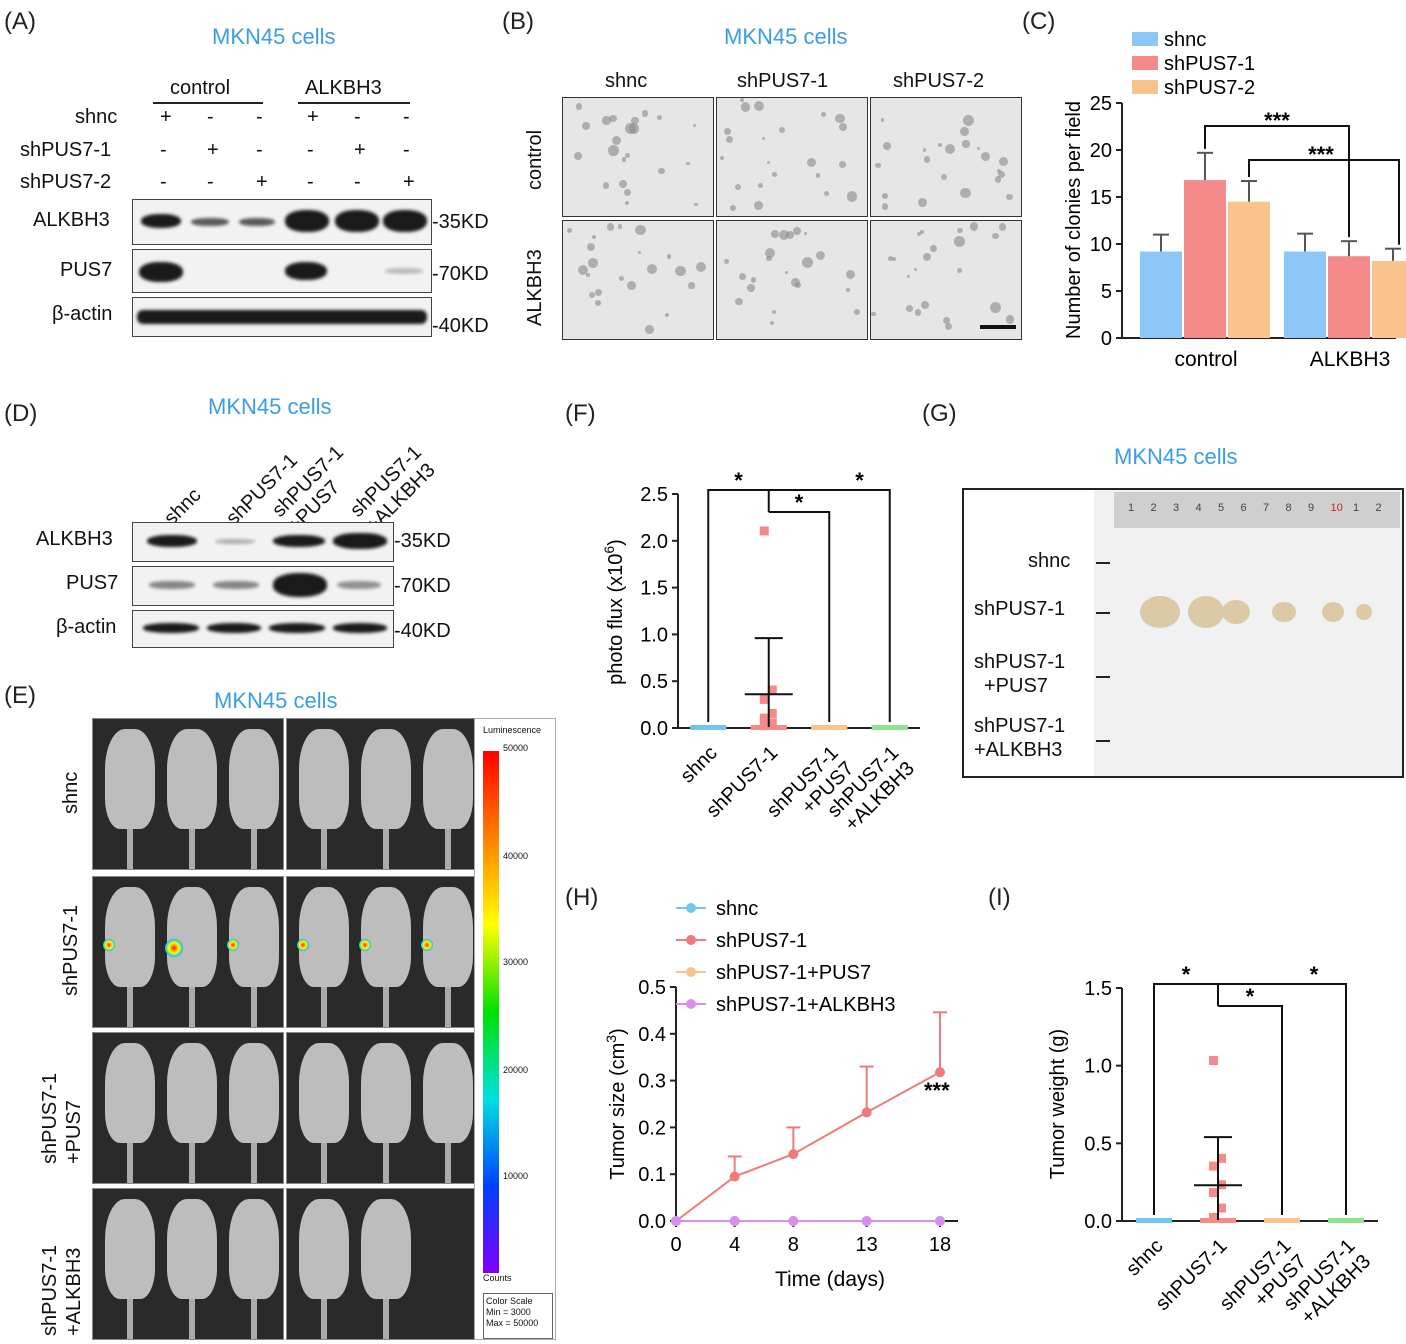  Describe the element at coordinates (82, 314) in the screenshot. I see `blot-actin-label: β-actin` at that location.